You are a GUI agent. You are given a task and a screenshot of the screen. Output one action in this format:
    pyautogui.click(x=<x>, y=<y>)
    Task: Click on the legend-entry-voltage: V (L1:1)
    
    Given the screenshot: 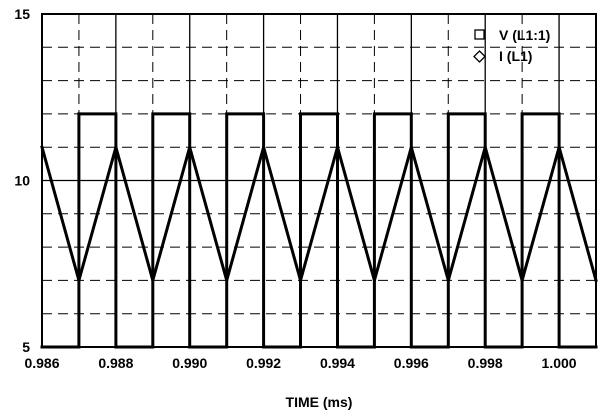 What is the action you would take?
    pyautogui.click(x=512, y=35)
    